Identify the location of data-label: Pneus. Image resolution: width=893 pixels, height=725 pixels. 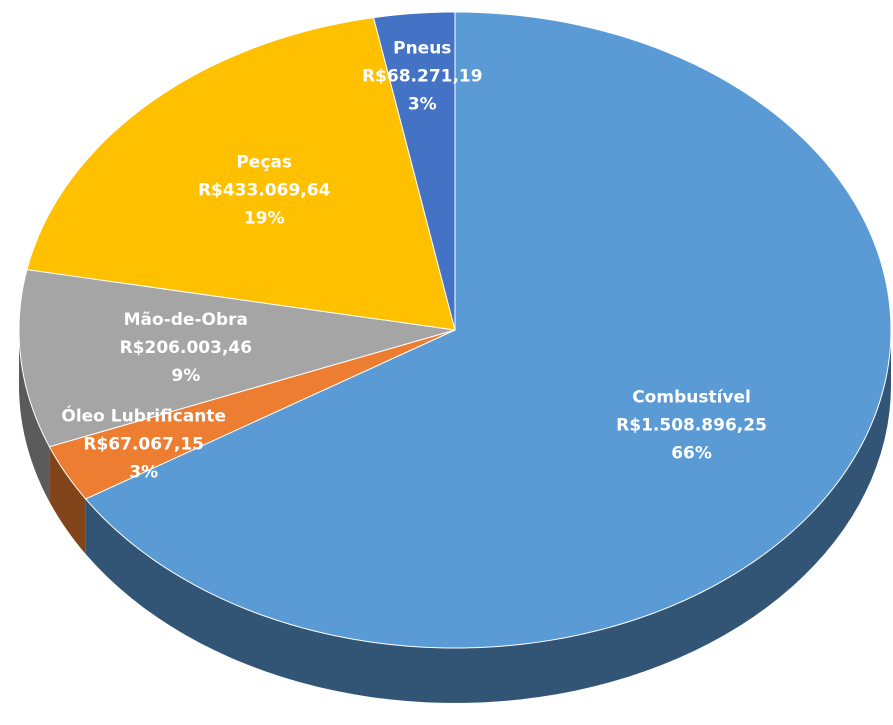
(422, 49).